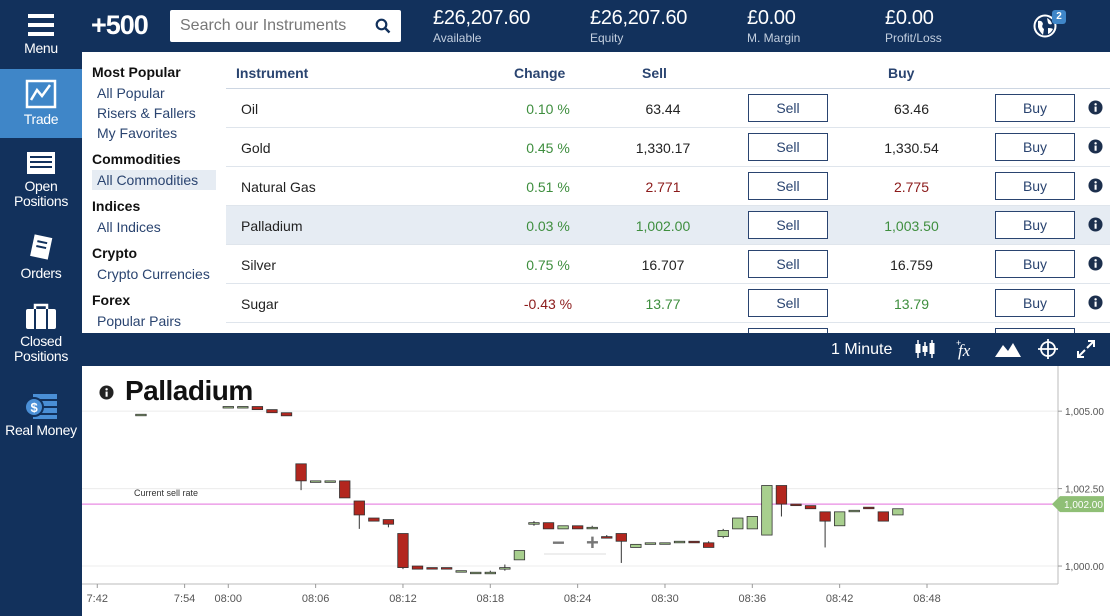 This screenshot has width=1110, height=616. Describe the element at coordinates (1035, 330) in the screenshot. I see `buy-button` at that location.